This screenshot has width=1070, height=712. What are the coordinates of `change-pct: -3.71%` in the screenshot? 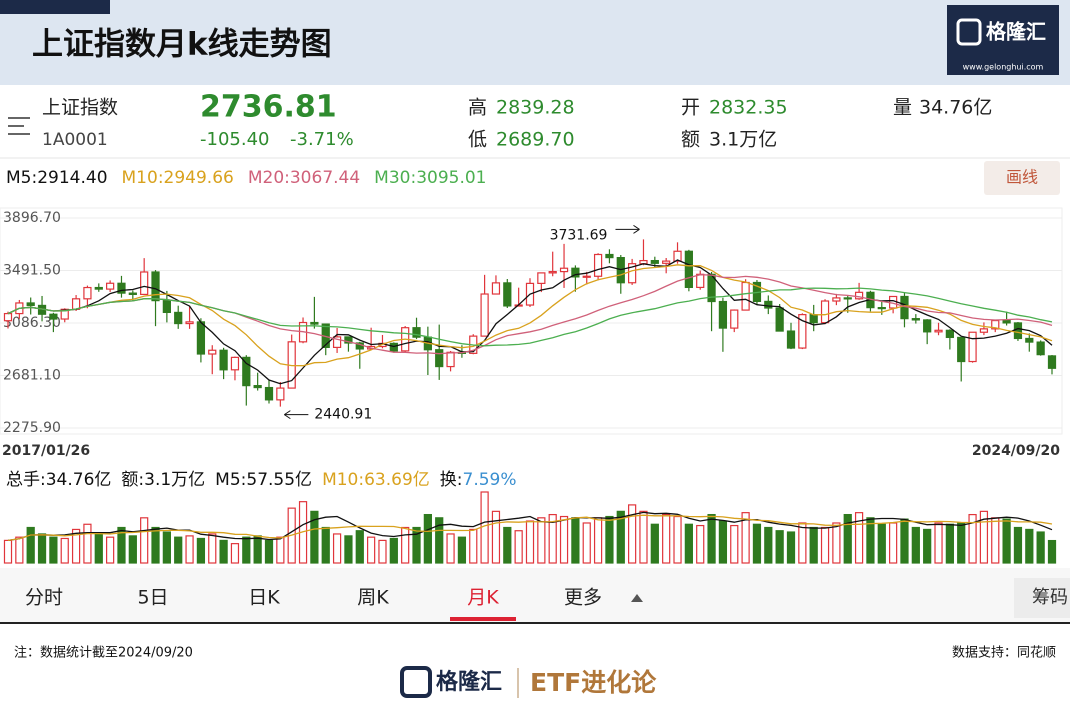 It's located at (322, 139).